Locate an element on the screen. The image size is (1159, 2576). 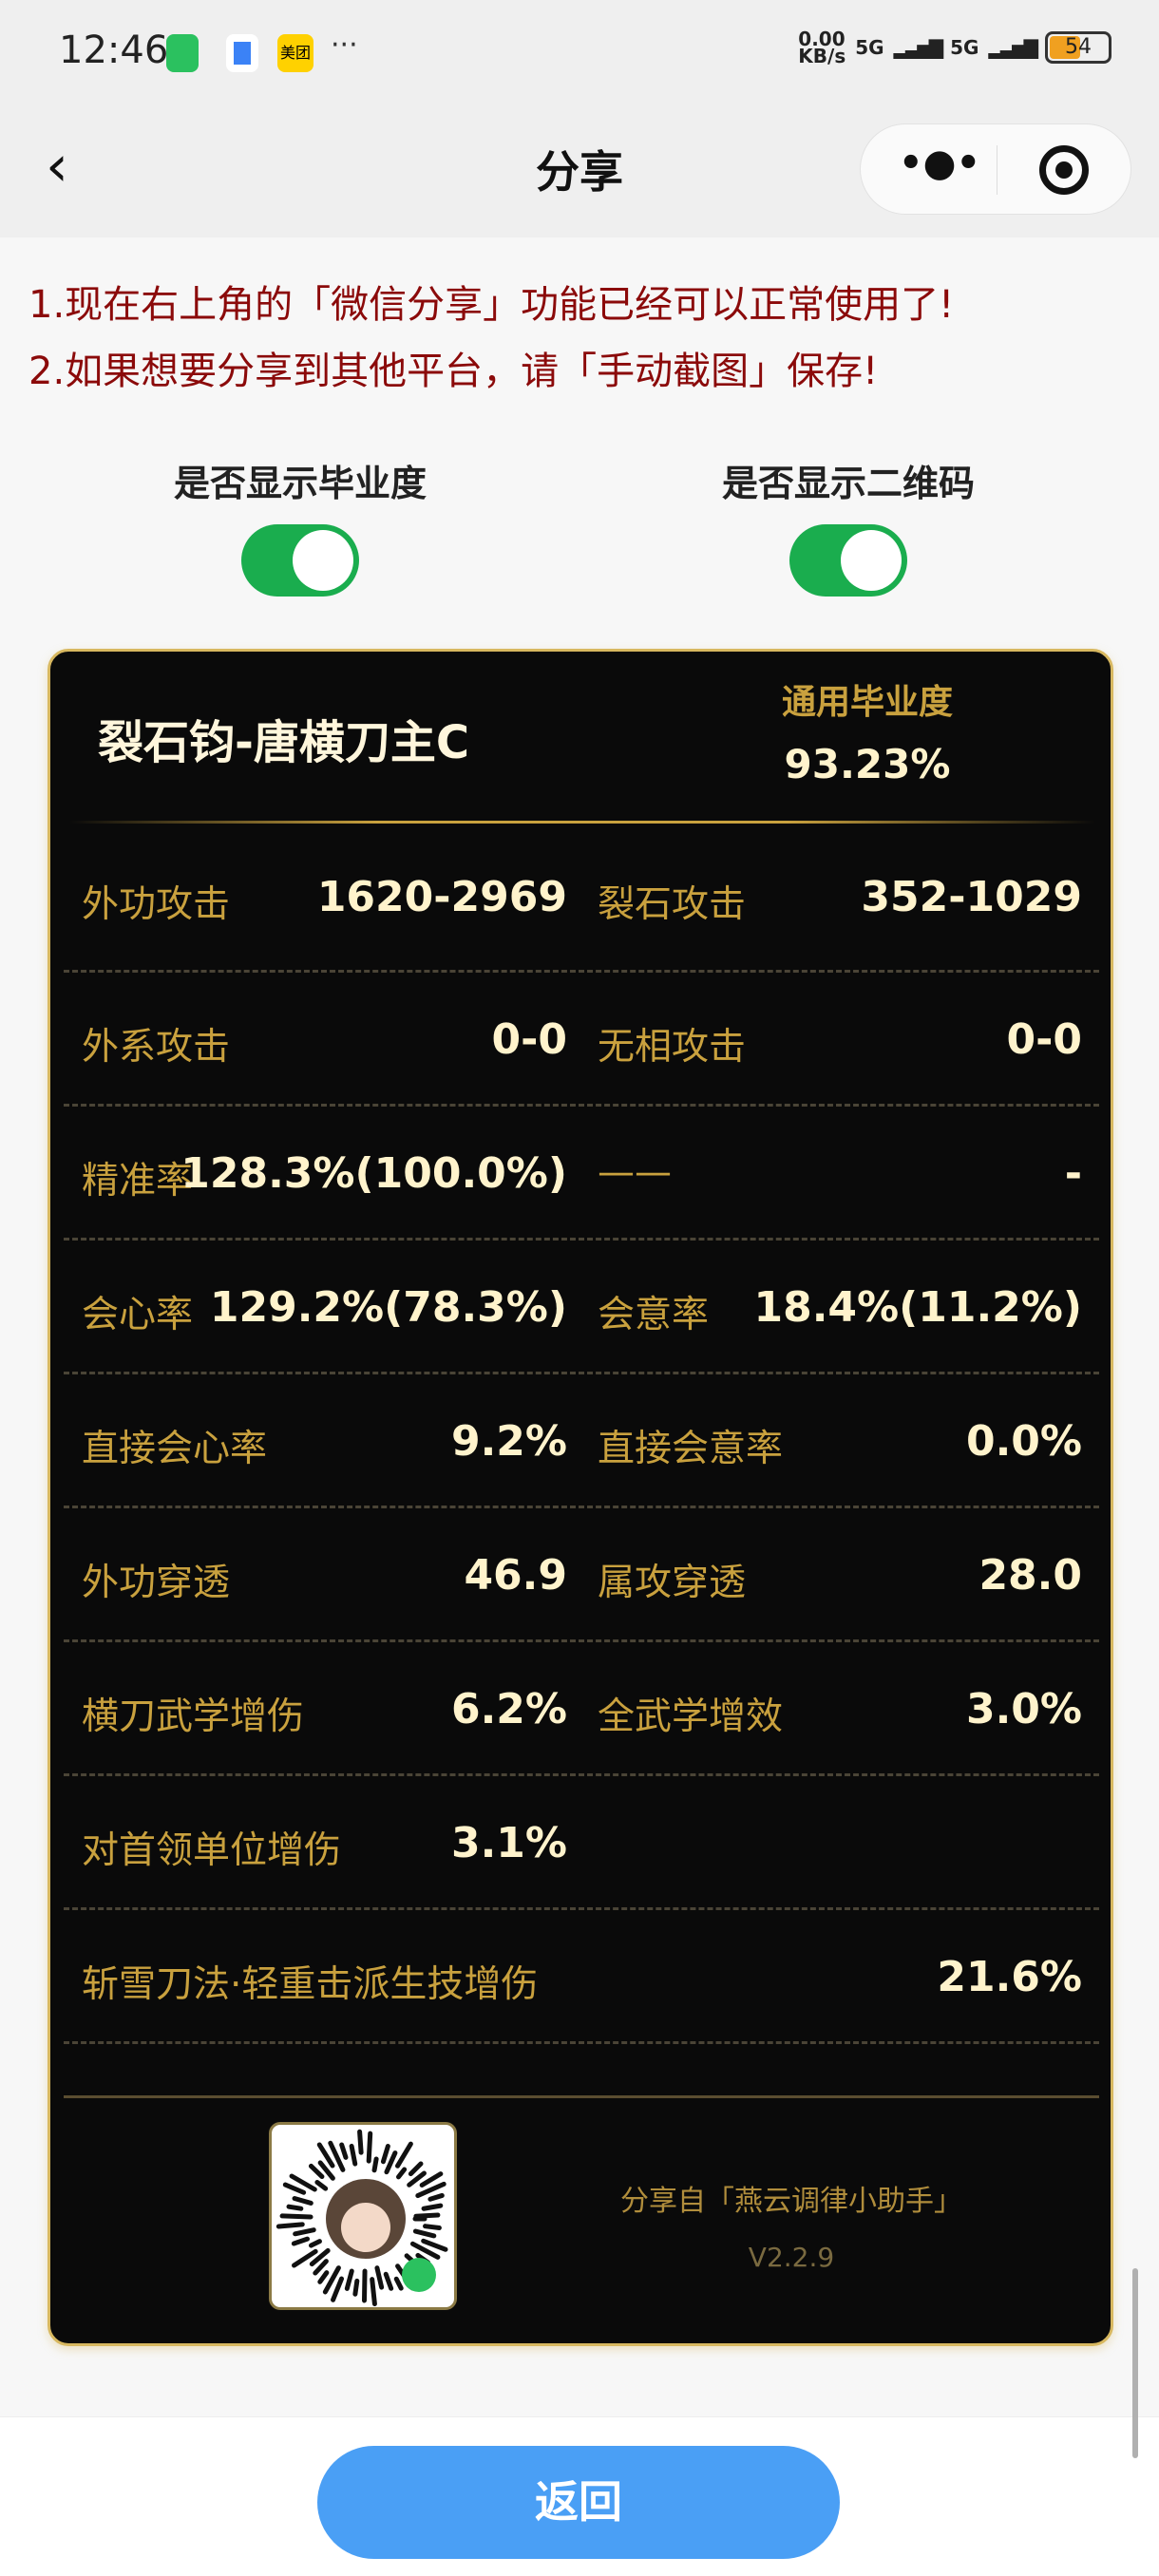
status-right: 0.00 KB/s 5G ▂▃▅▇ 5G ▂▃▅▇ 54 is located at coordinates (955, 47).